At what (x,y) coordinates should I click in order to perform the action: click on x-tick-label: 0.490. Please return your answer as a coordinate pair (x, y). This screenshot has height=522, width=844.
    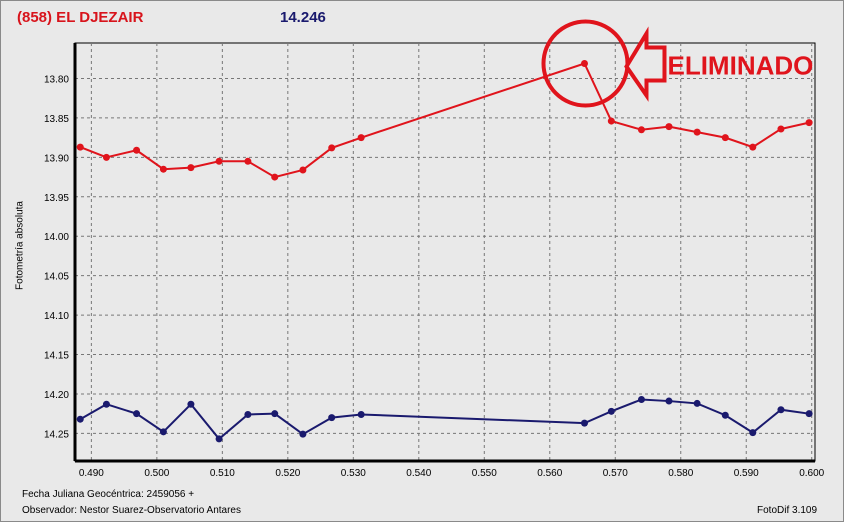
    Looking at the image, I should click on (91, 473).